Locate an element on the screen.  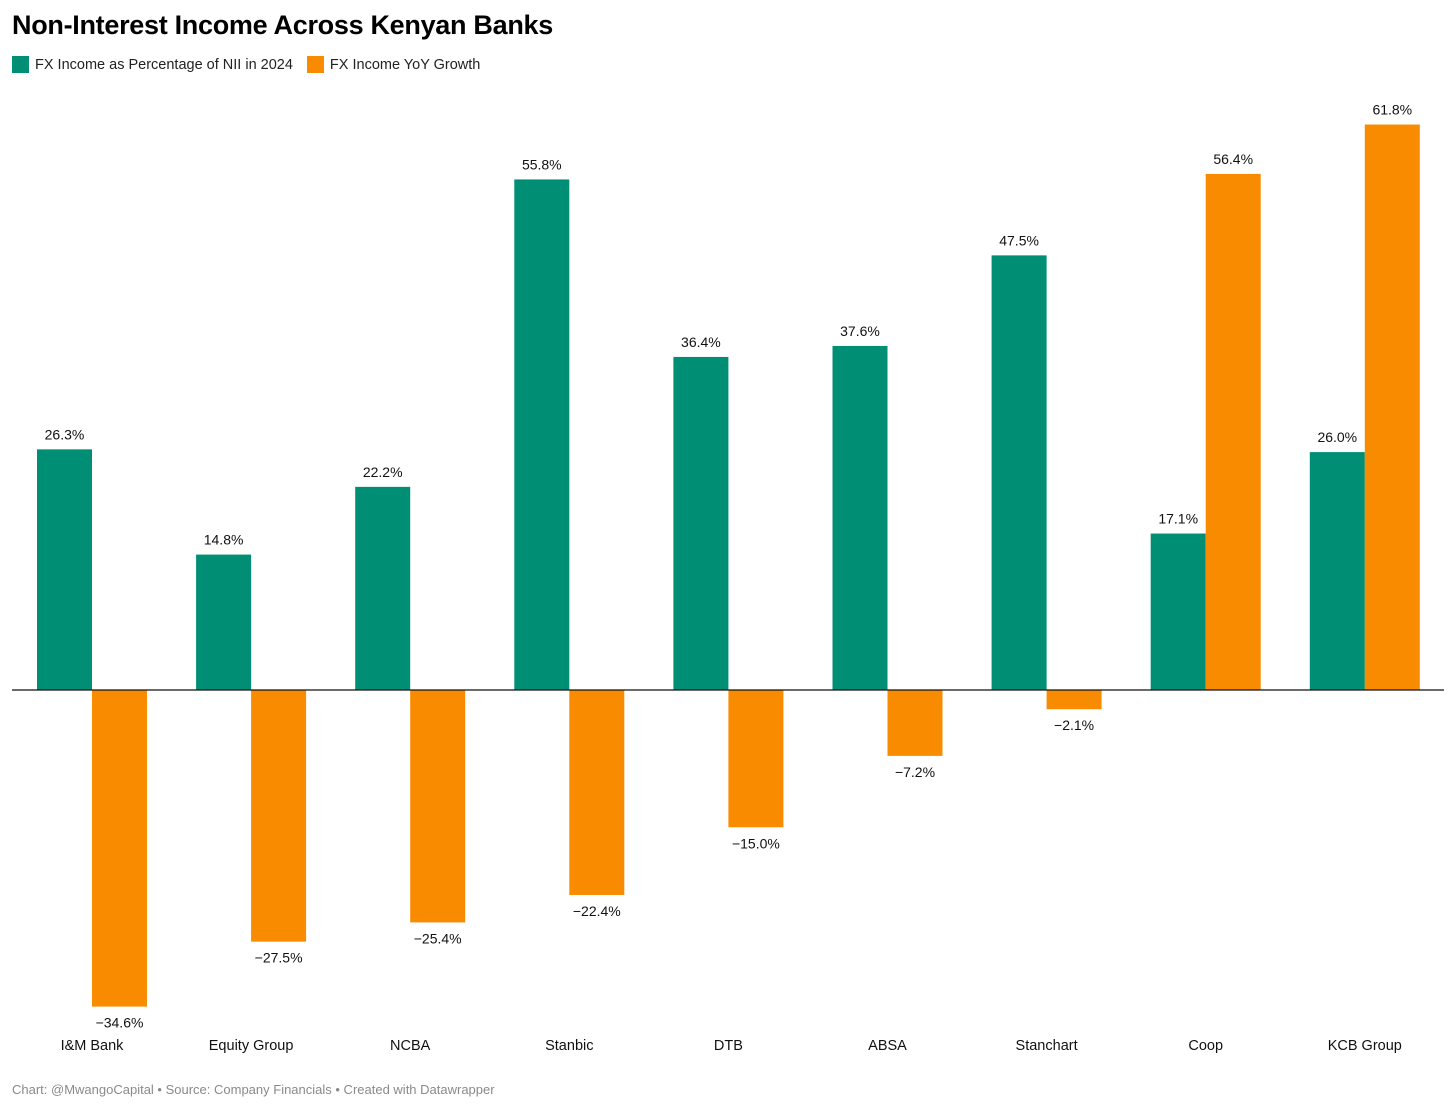
label-fx-nii-4: 36.4% is located at coordinates (701, 342).